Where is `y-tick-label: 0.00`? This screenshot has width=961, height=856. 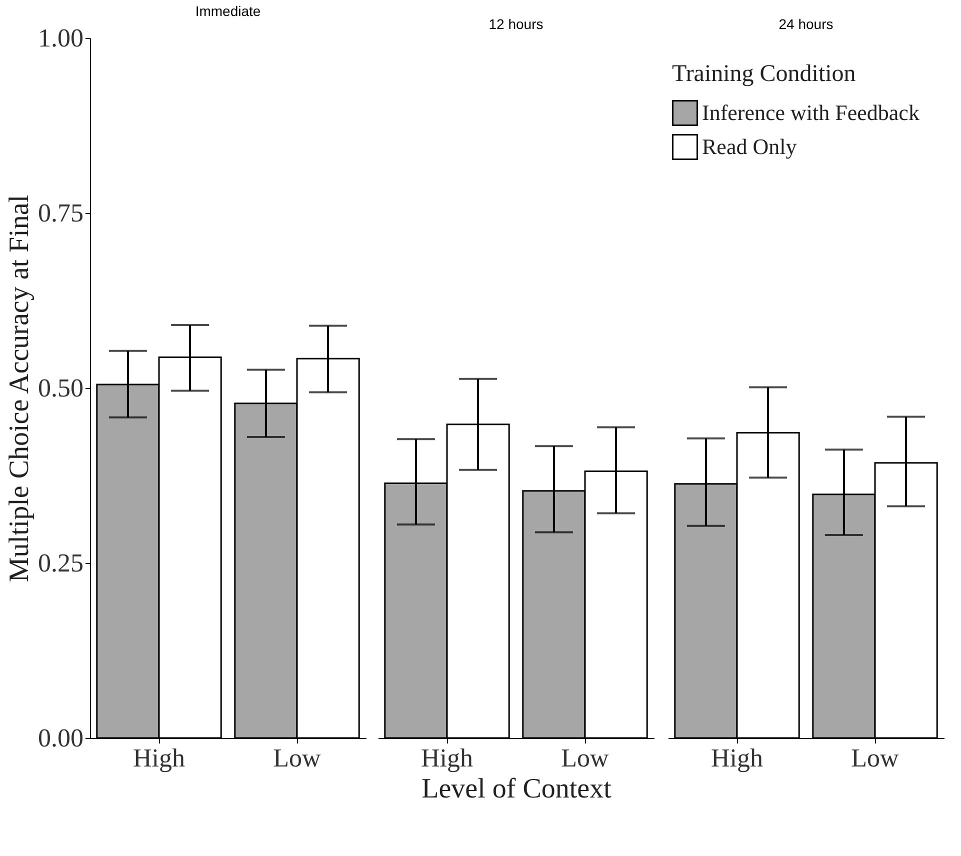
y-tick-label: 0.00 is located at coordinates (61, 738).